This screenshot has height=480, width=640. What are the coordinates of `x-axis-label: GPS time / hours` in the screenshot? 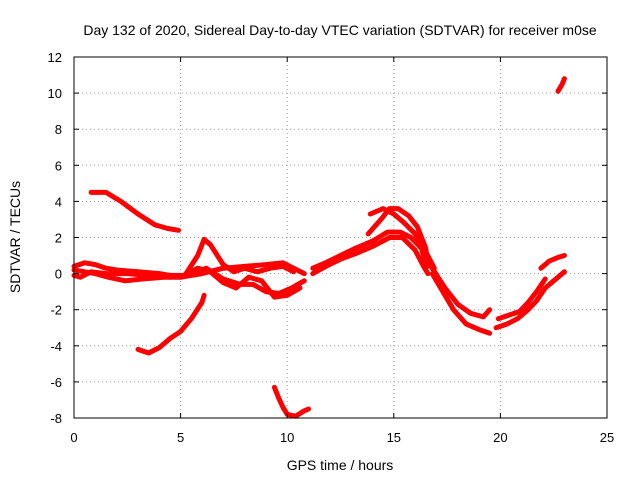 It's located at (340, 465).